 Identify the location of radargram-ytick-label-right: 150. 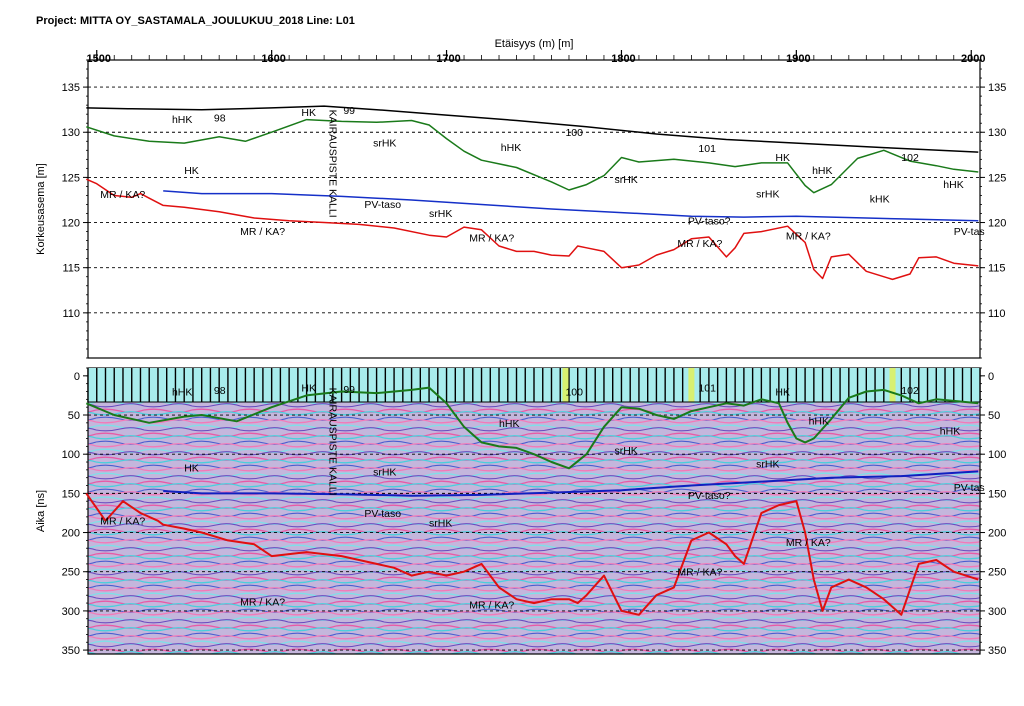
(997, 494).